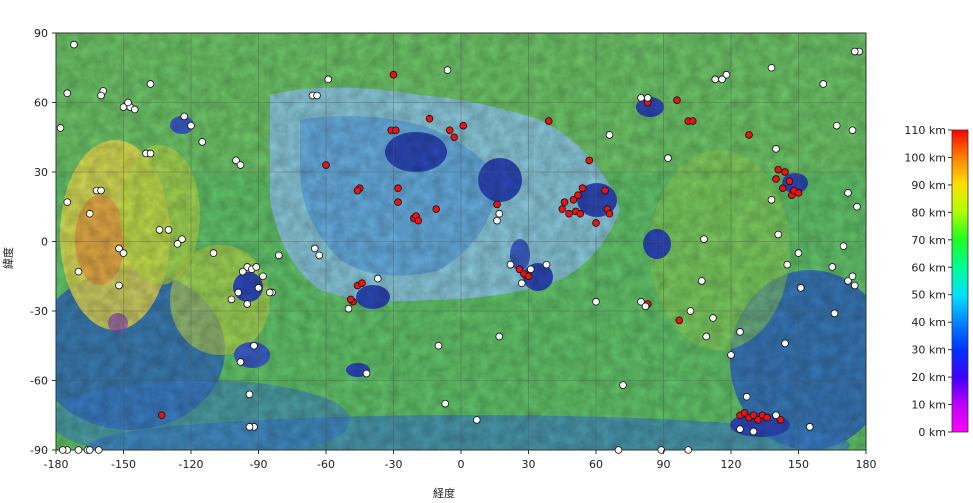 The image size is (973, 503). I want to click on colorbar-label: 60 km, so click(928, 267).